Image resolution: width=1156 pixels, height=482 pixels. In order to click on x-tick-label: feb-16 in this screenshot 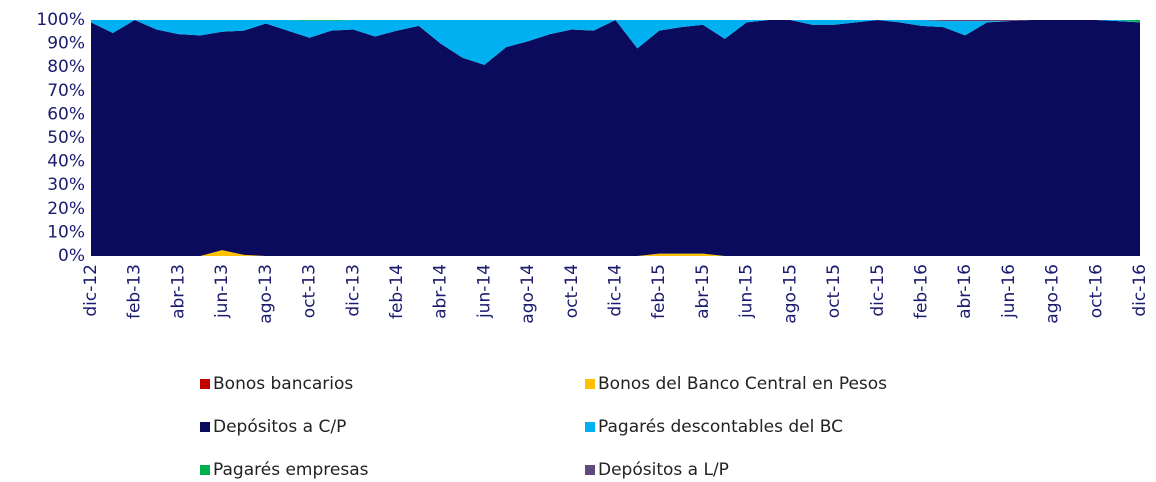, I will do `click(921, 291)`.